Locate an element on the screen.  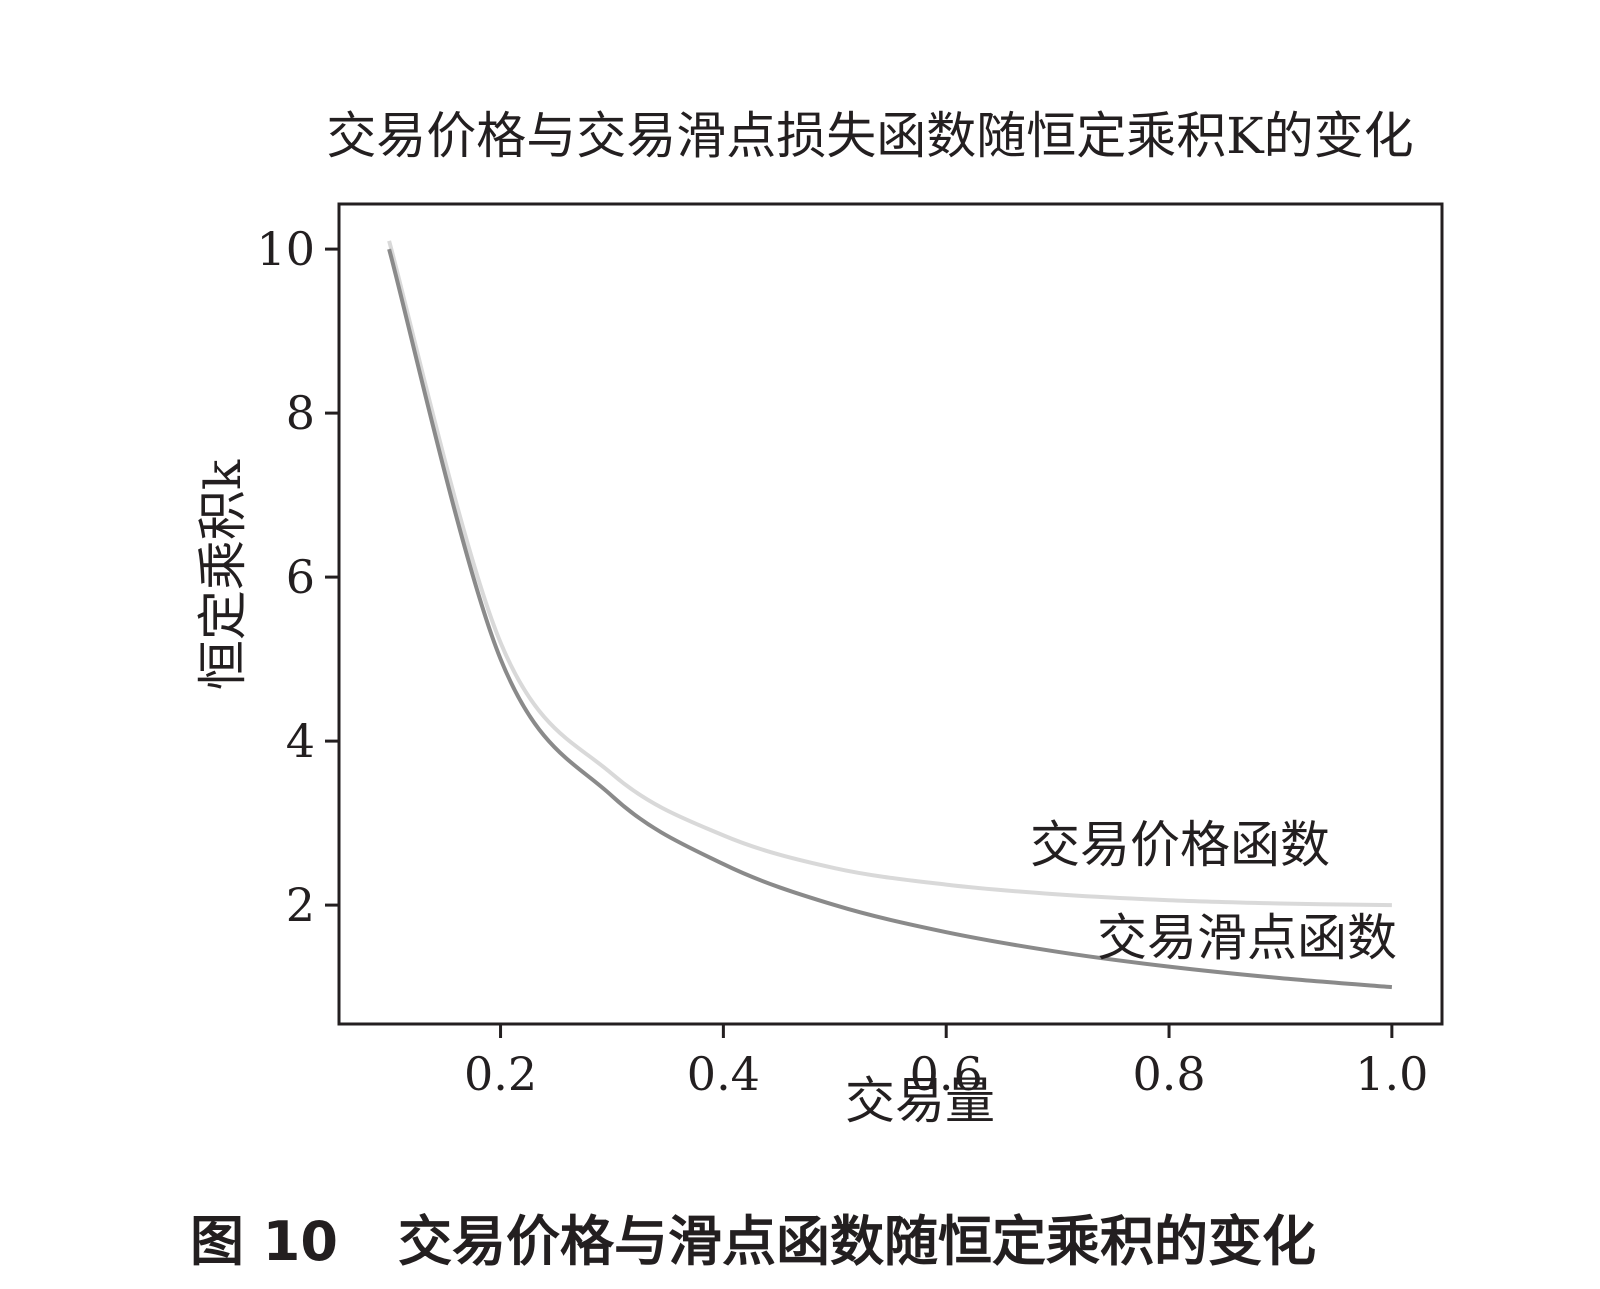
x-tick-label: 0.6 is located at coordinates (946, 1074).